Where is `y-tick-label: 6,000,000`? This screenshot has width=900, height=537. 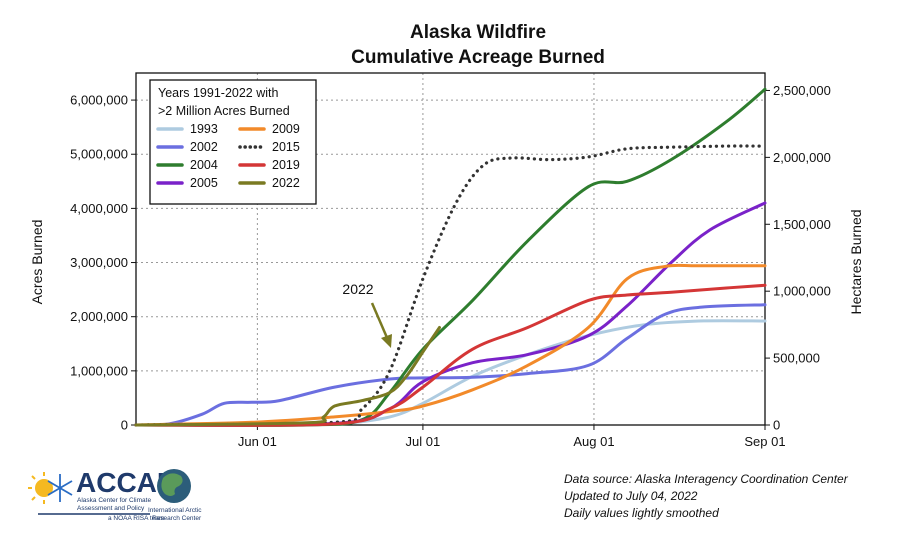 y-tick-label: 6,000,000 is located at coordinates (99, 100).